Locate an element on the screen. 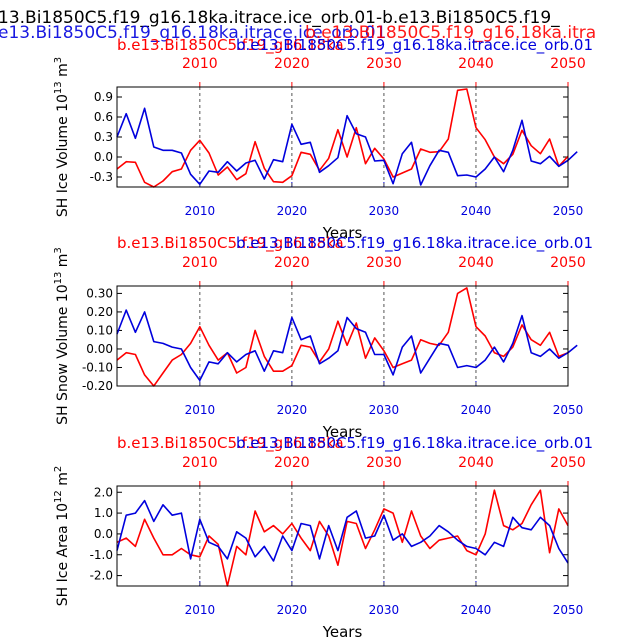 This screenshot has width=637, height=637. y-axis-label-main: SH Ice Volume 10 is located at coordinates (63, 155).